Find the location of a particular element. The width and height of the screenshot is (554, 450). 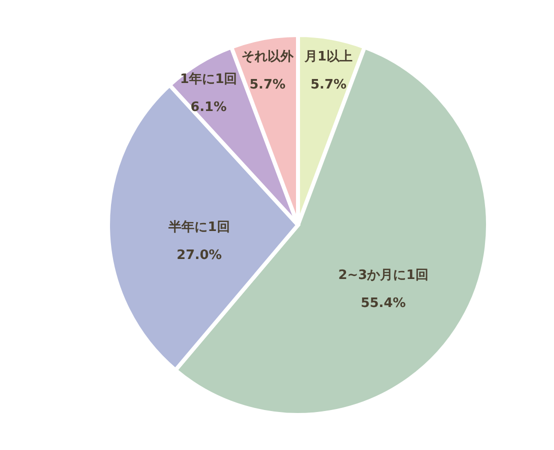

data-label: 6.1% is located at coordinates (208, 108).